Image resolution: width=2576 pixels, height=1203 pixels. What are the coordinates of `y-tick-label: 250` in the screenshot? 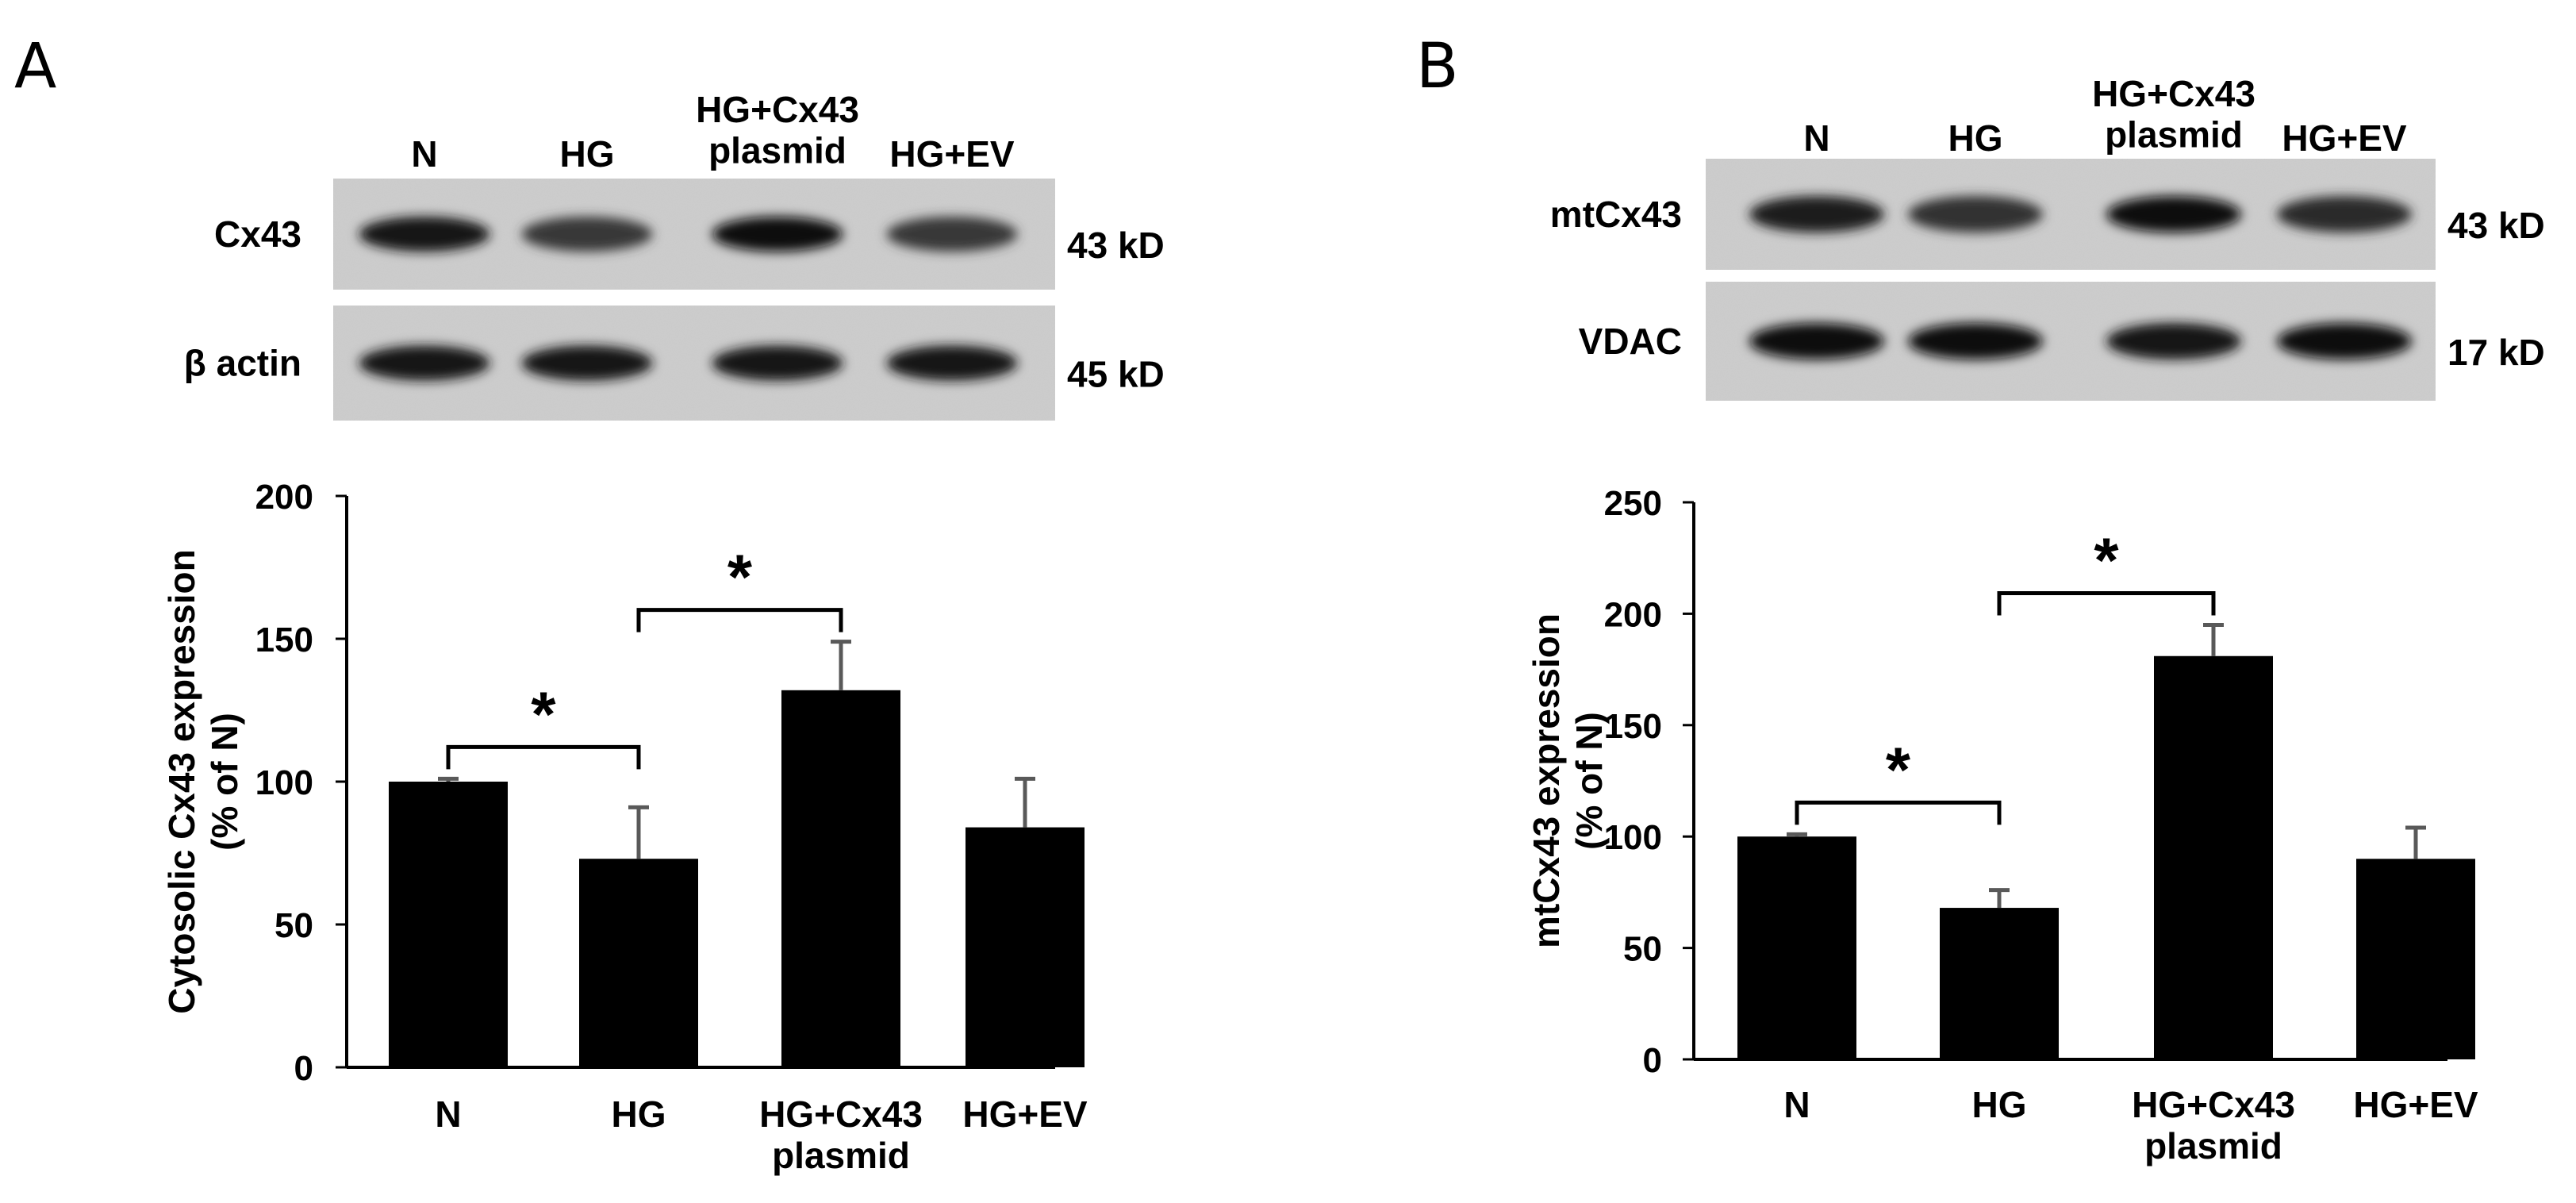 It's located at (1633, 503).